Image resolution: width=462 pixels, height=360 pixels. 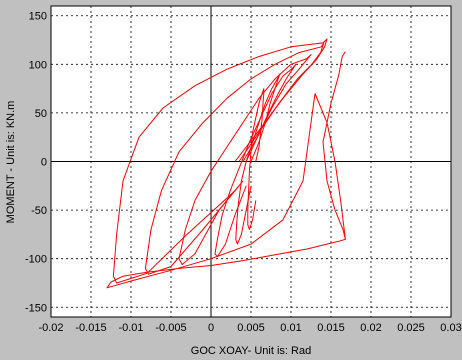 I want to click on x-tick-label-0: -0.02, so click(x=50, y=328).